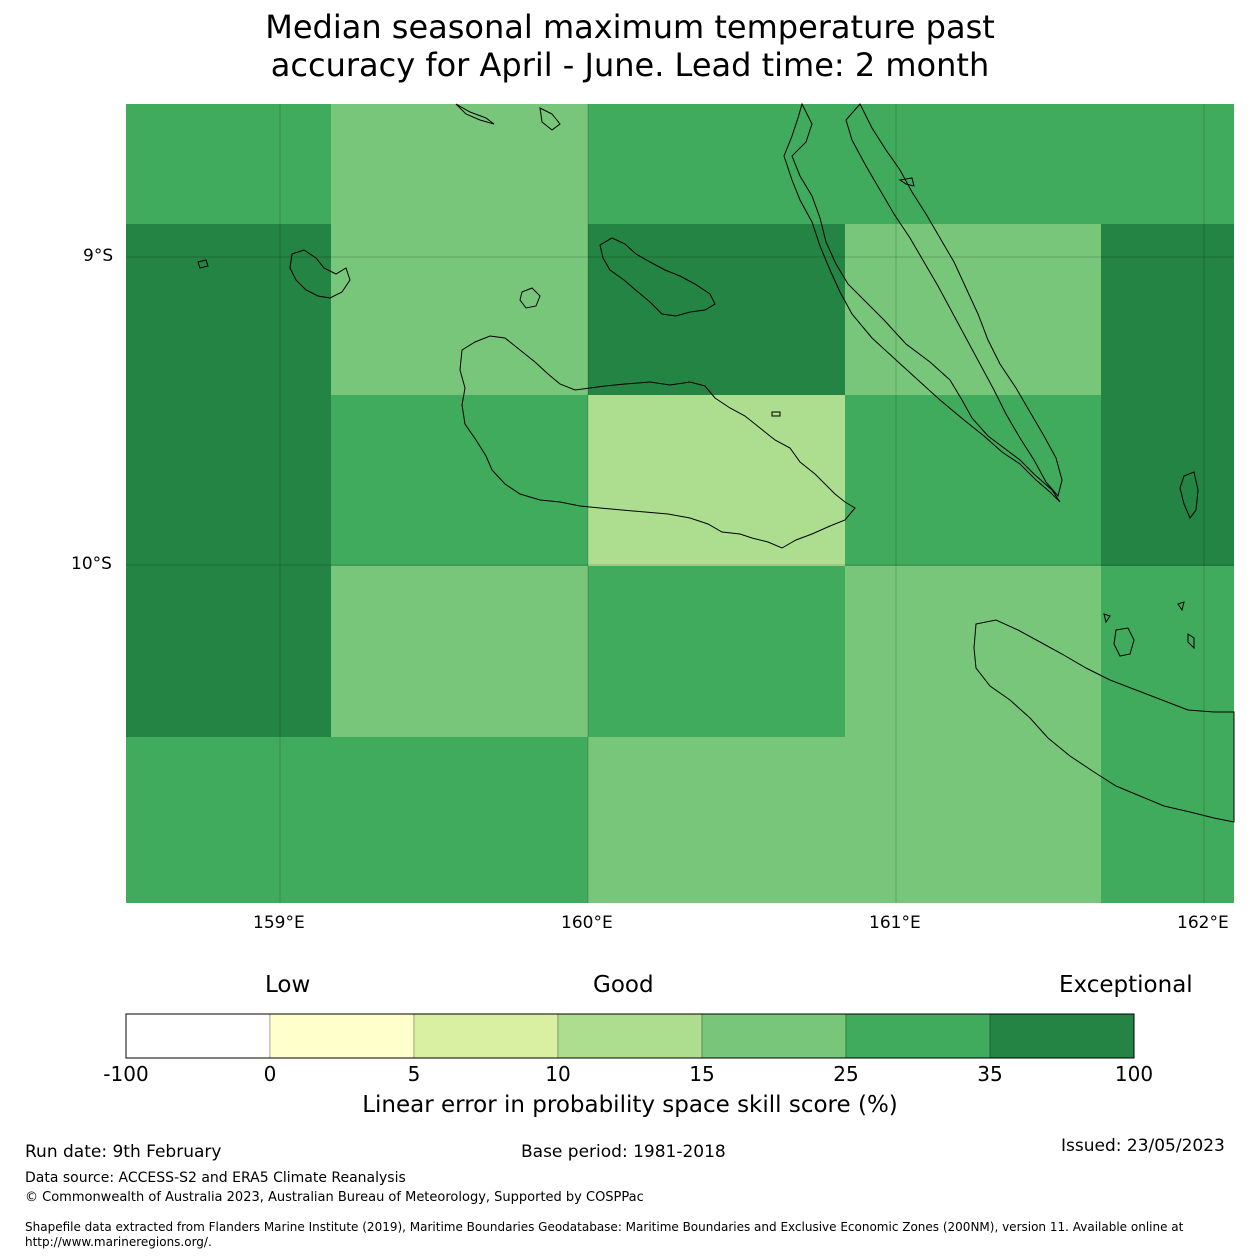  Describe the element at coordinates (623, 985) in the screenshot. I see `legend-good-label: Good` at that location.